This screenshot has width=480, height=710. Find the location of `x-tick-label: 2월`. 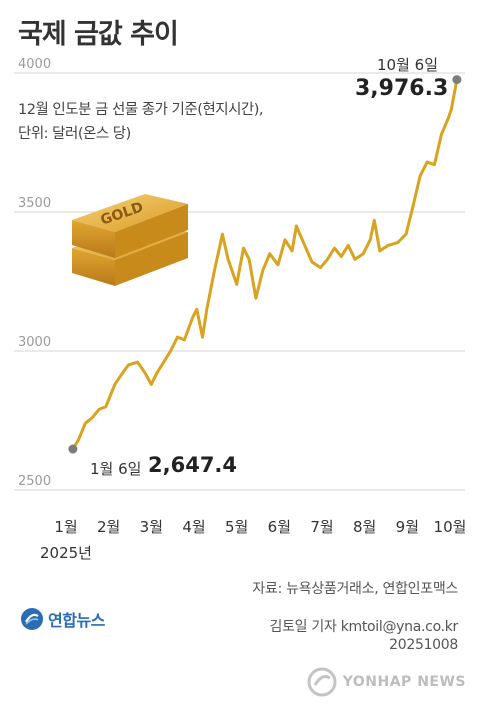

x-tick-label: 2월 is located at coordinates (108, 527).